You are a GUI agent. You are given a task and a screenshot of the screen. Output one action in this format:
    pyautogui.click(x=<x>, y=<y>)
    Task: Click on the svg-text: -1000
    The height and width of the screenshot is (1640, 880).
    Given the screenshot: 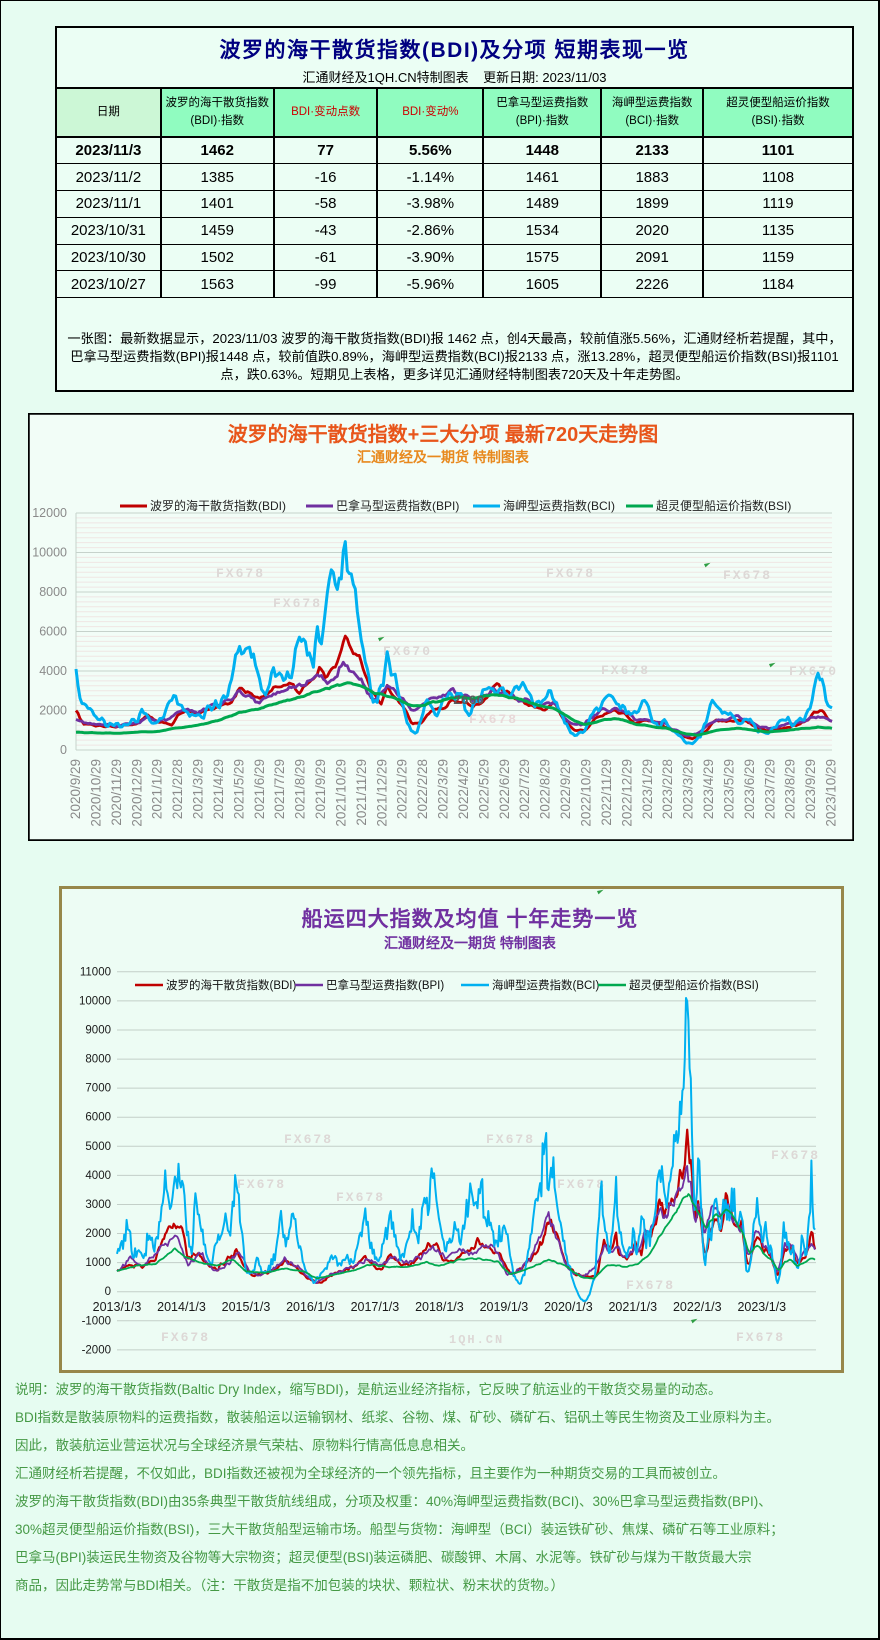 What is the action you would take?
    pyautogui.click(x=96, y=1321)
    